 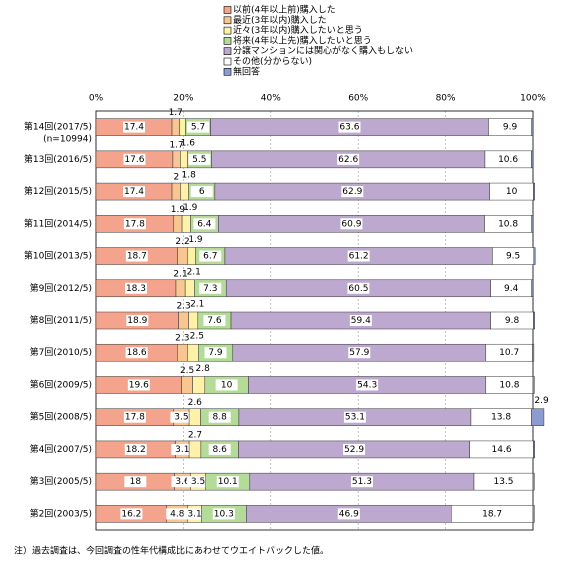 I want to click on y-tick-label: 第14回(2017/5), so click(x=58, y=127).